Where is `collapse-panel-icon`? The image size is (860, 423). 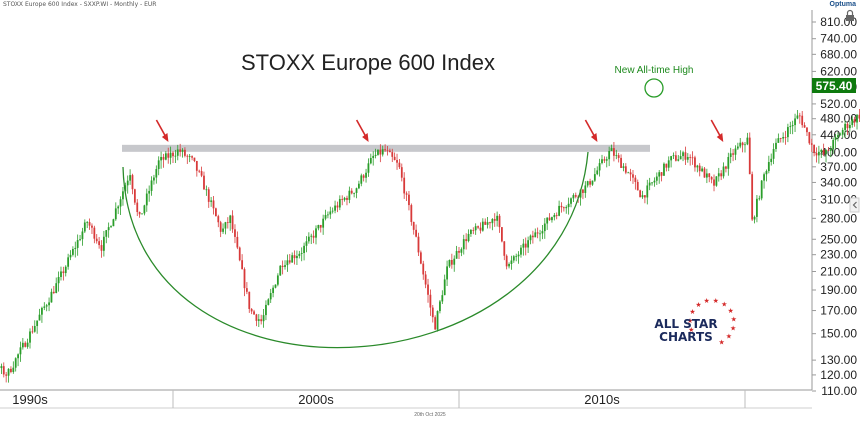 collapse-panel-icon is located at coordinates (854, 205).